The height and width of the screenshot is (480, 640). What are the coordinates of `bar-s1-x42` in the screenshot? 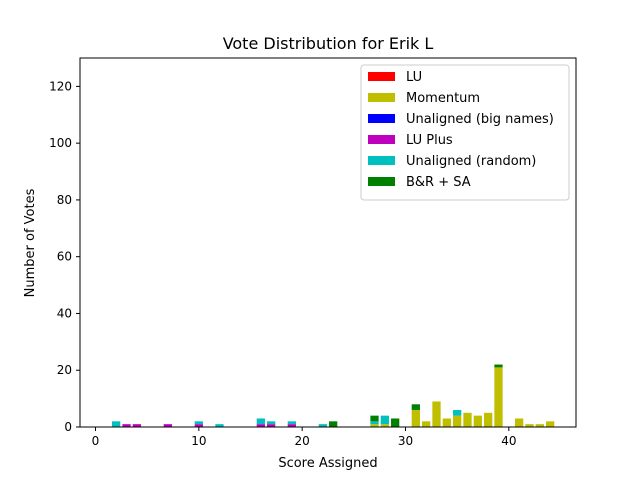 It's located at (529, 425).